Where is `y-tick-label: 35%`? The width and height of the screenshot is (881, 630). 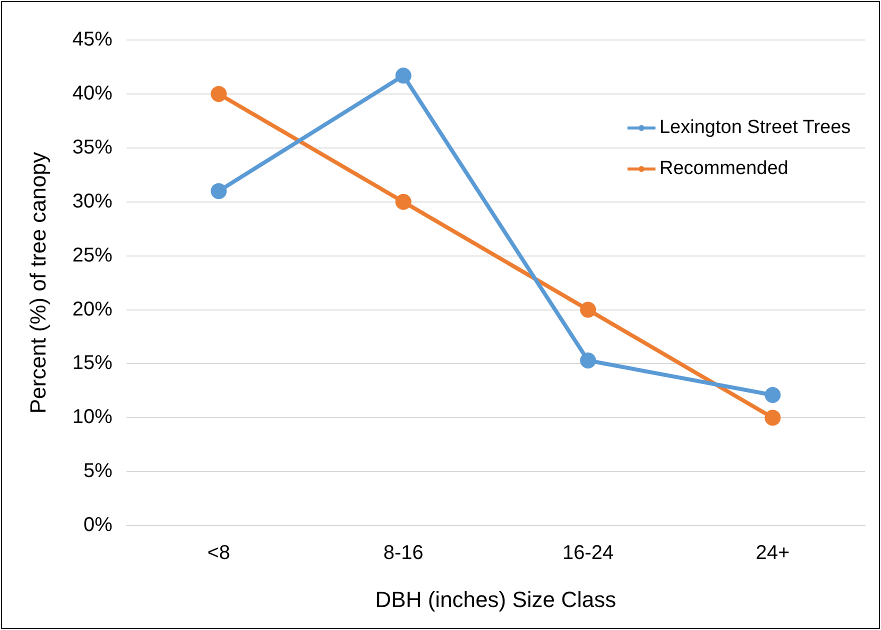 y-tick-label: 35% is located at coordinates (92, 147).